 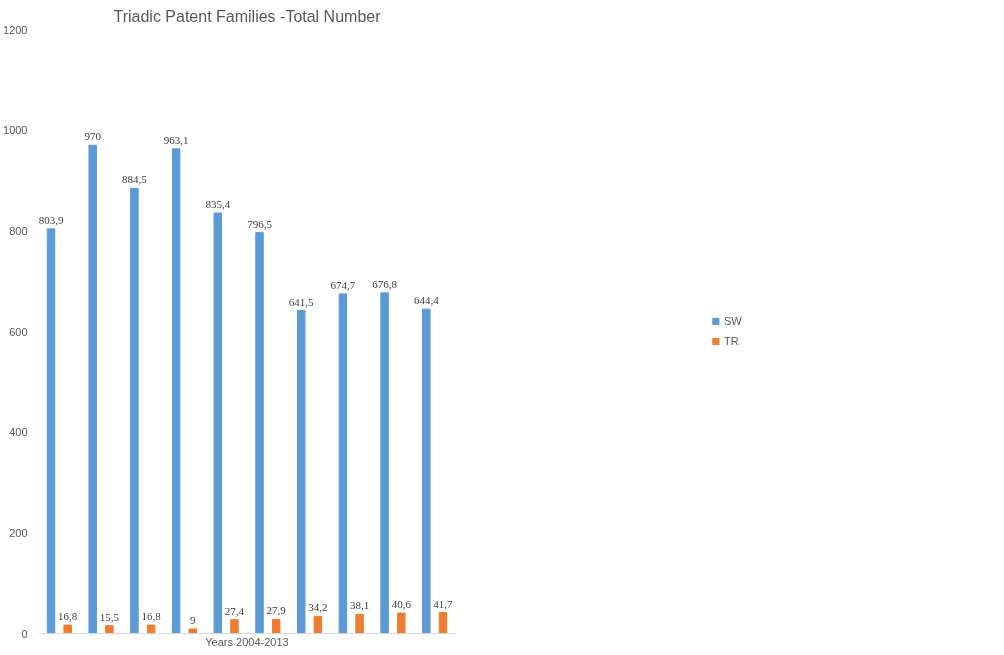 What do you see at coordinates (359, 605) in the screenshot?
I see `data-label: 38,1` at bounding box center [359, 605].